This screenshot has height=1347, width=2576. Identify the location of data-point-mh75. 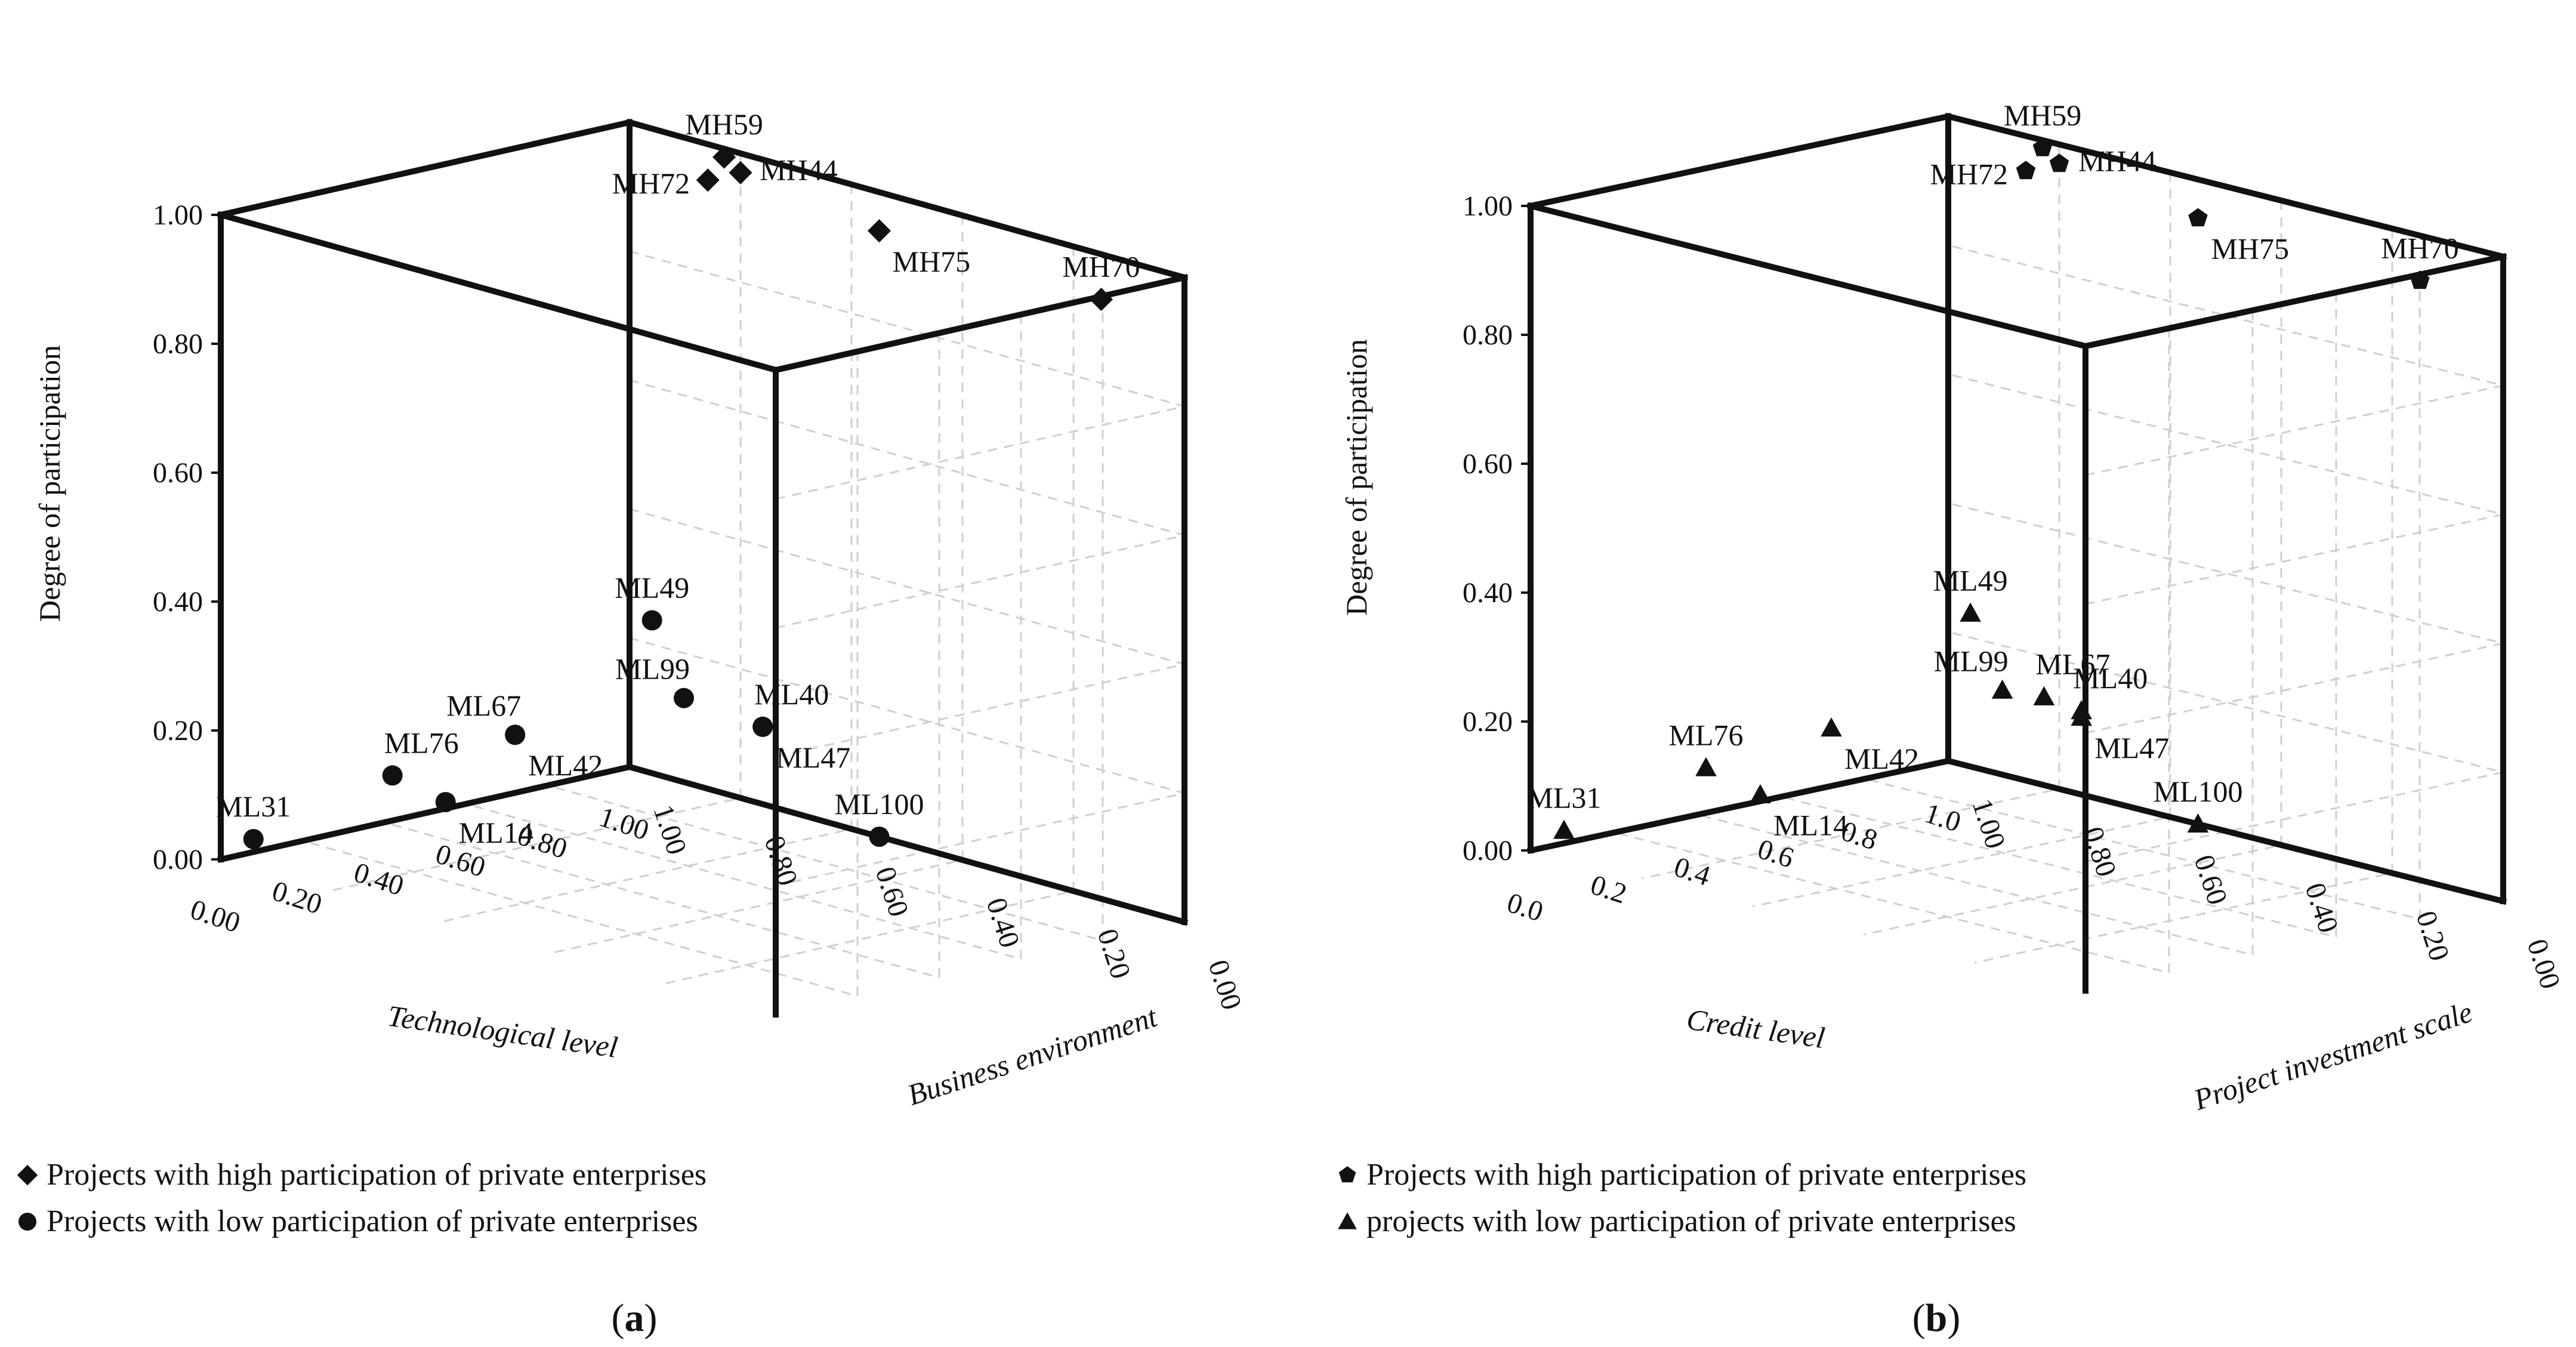
(879, 231).